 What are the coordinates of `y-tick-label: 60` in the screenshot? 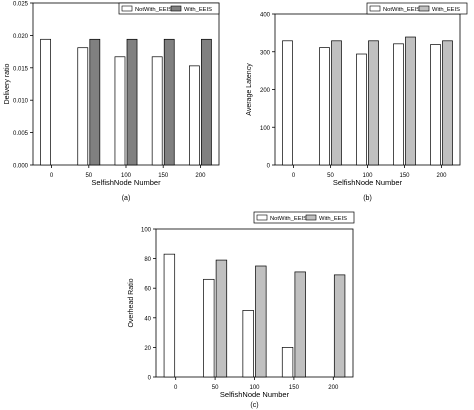 It's located at (147, 290).